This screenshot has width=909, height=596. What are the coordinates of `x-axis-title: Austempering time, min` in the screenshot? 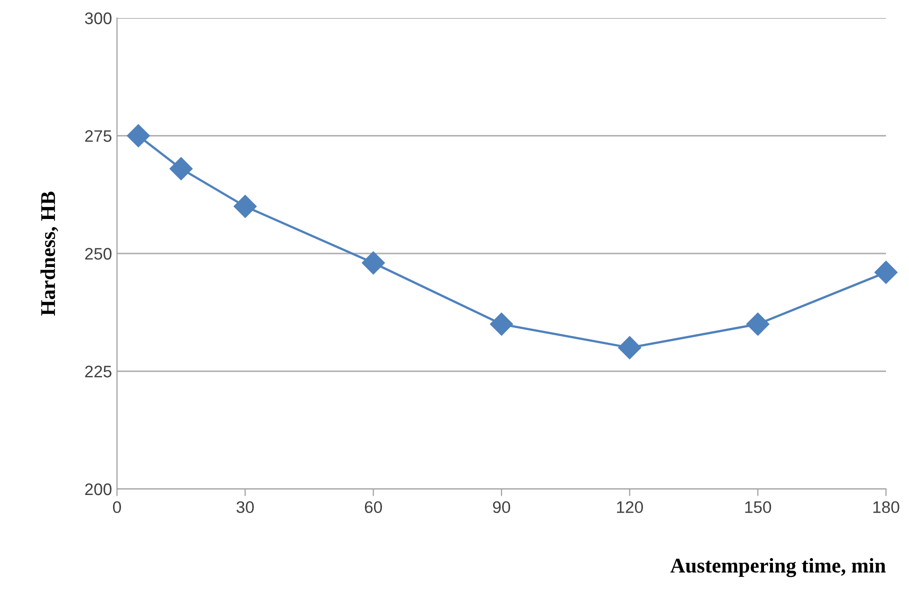 It's located at (778, 568).